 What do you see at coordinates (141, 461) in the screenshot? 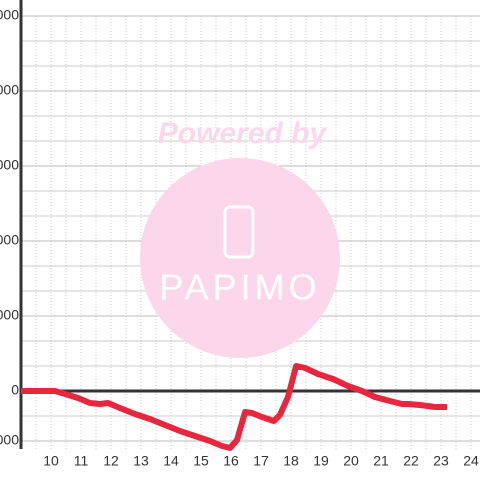
I see `x-tick-label: 13` at bounding box center [141, 461].